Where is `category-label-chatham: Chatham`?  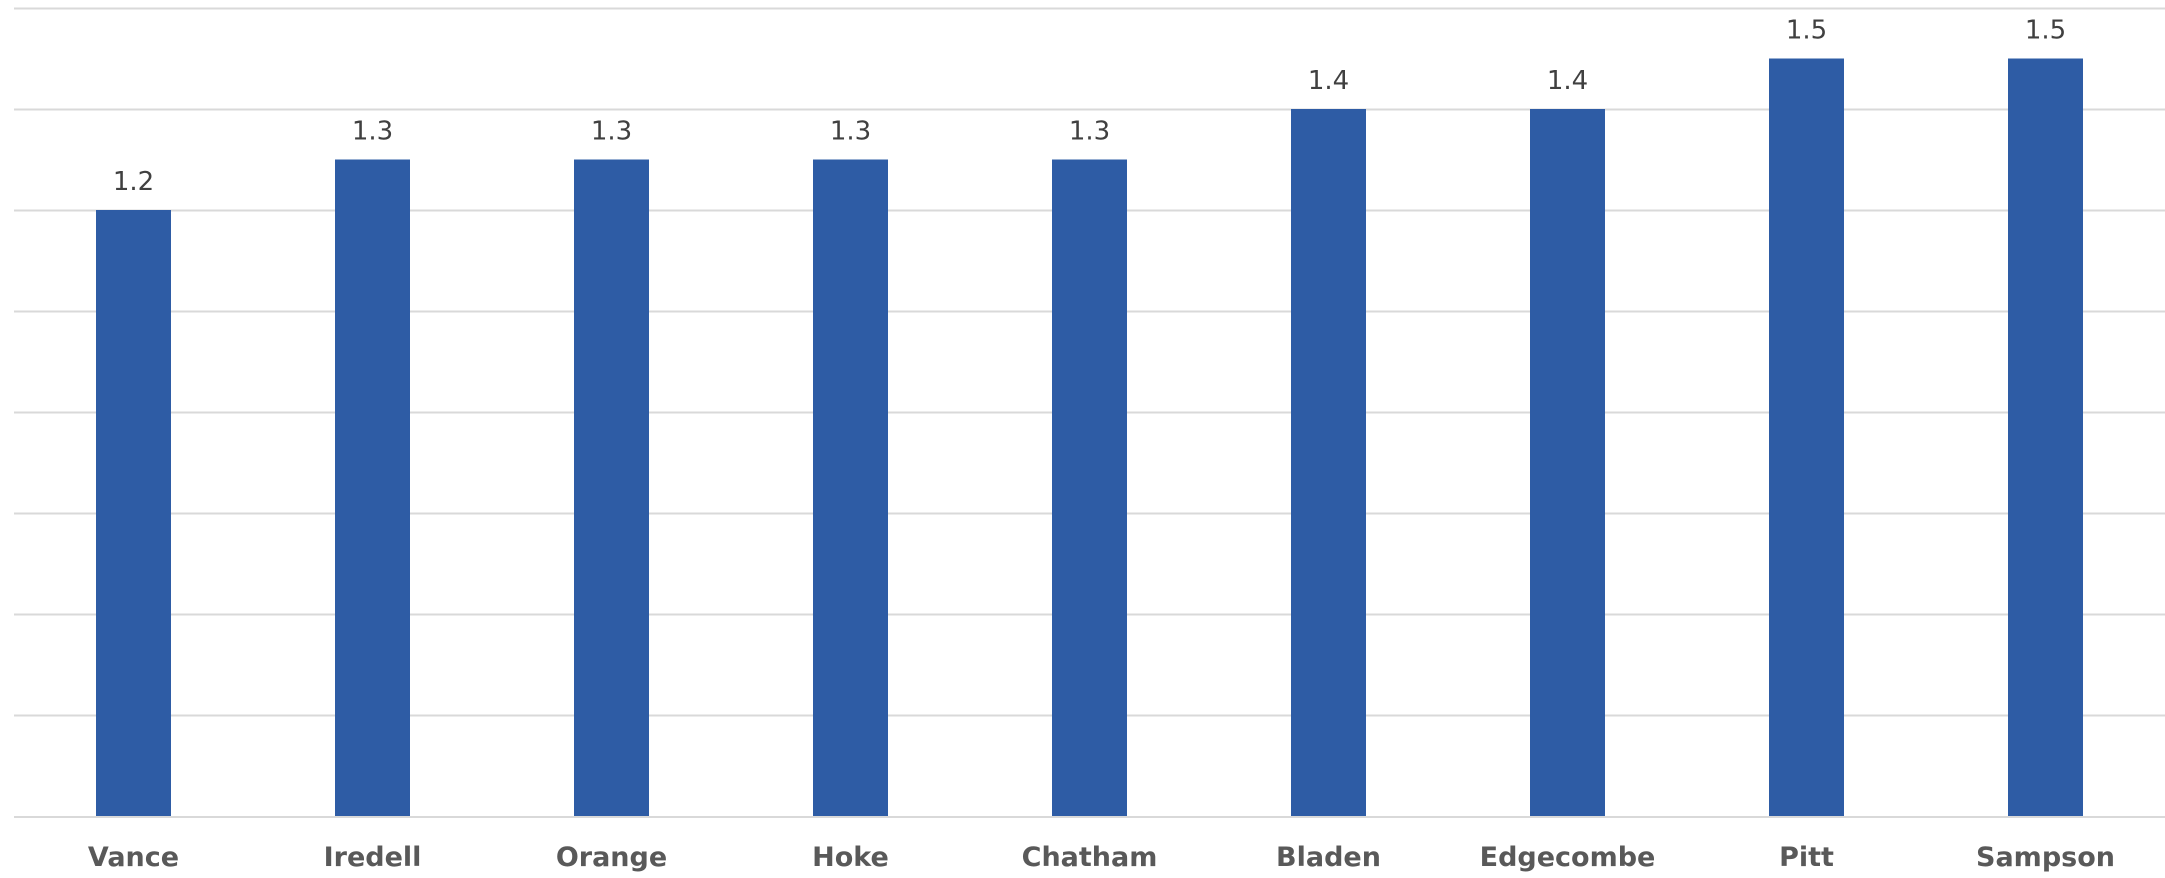
category-label-chatham: Chatham is located at coordinates (1090, 857).